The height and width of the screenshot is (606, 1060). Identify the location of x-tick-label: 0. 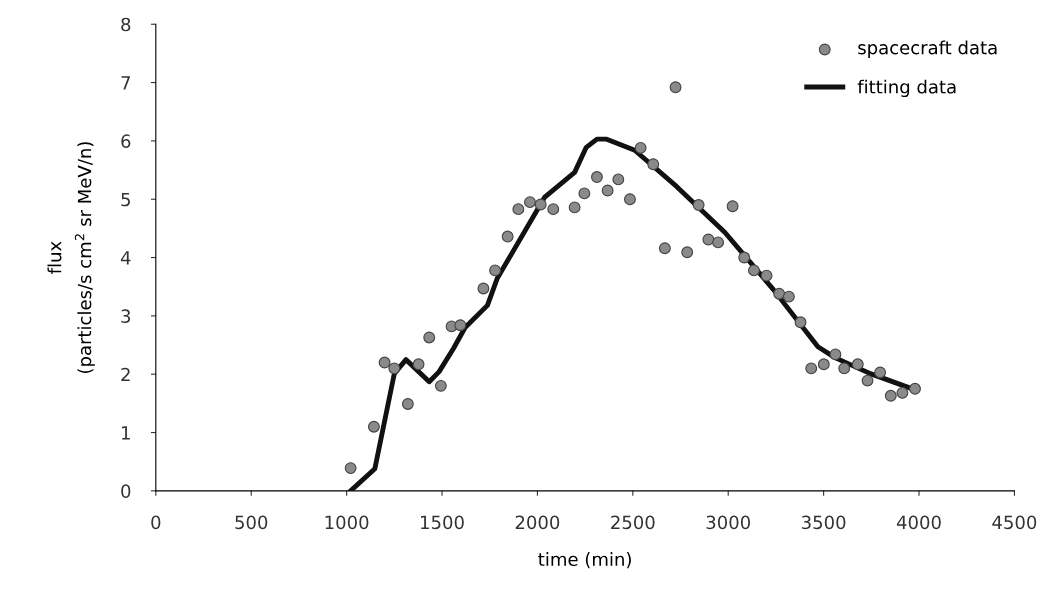
(156, 522).